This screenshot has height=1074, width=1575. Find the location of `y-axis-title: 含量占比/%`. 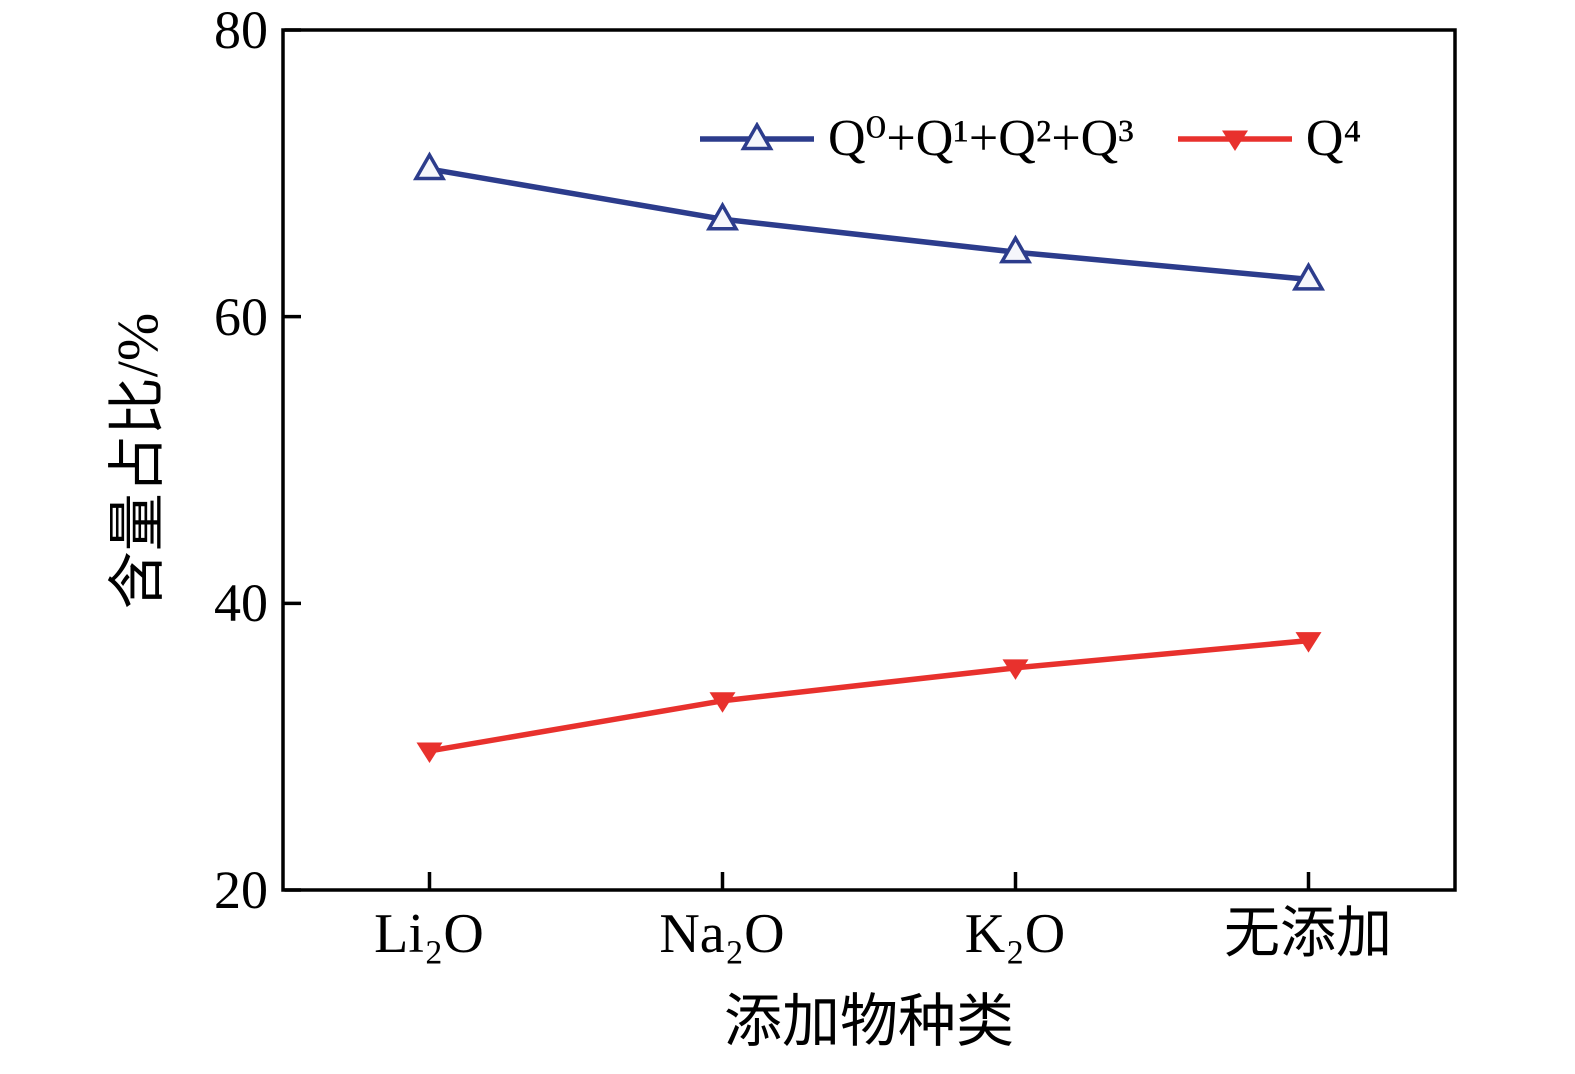

y-axis-title: 含量占比/% is located at coordinates (137, 461).